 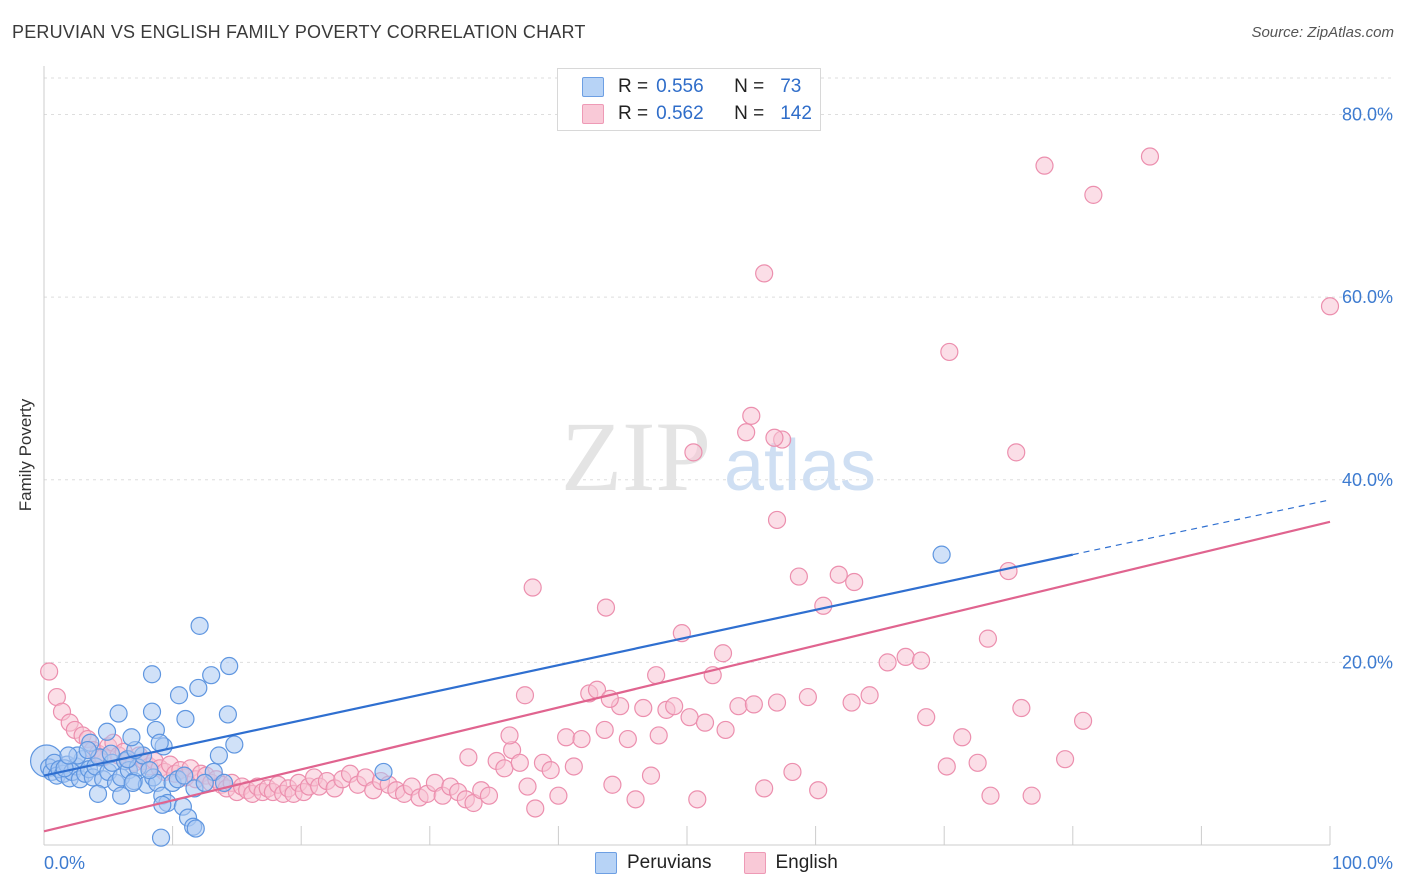 What do you see at coordinates (718, 456) in the screenshot?
I see `zipatlas-watermark: ZIP atlas` at bounding box center [718, 456].